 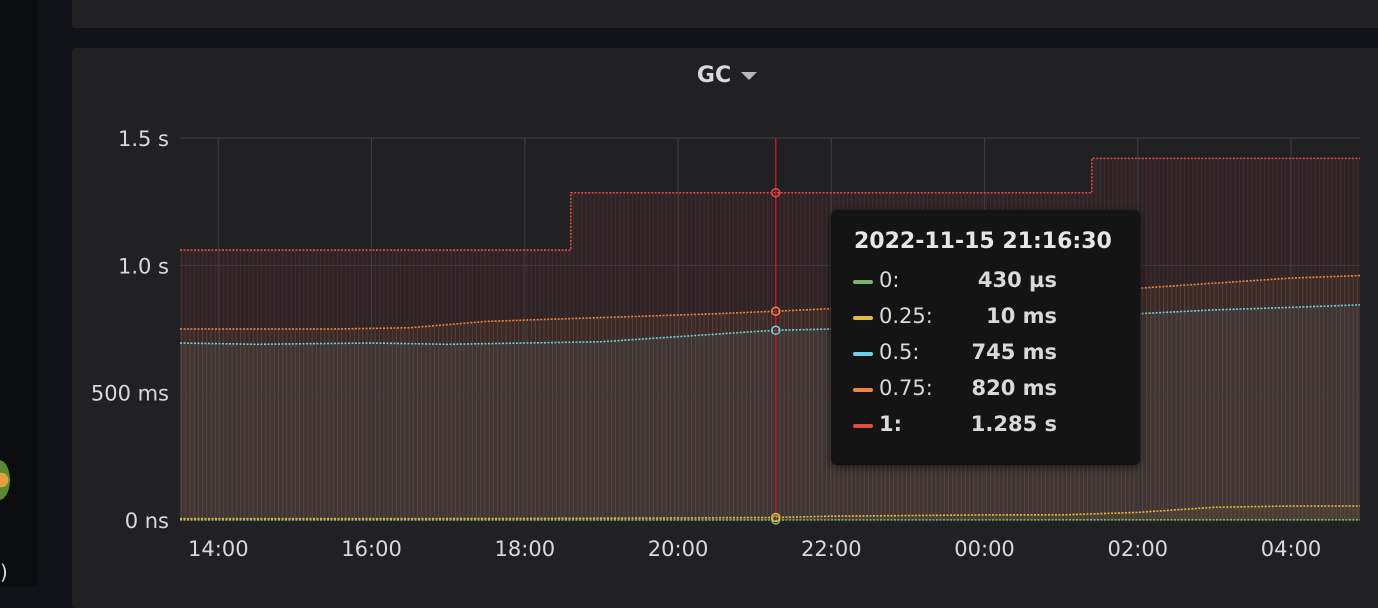 I want to click on y-tick-label: 1.5 s, so click(x=143, y=139).